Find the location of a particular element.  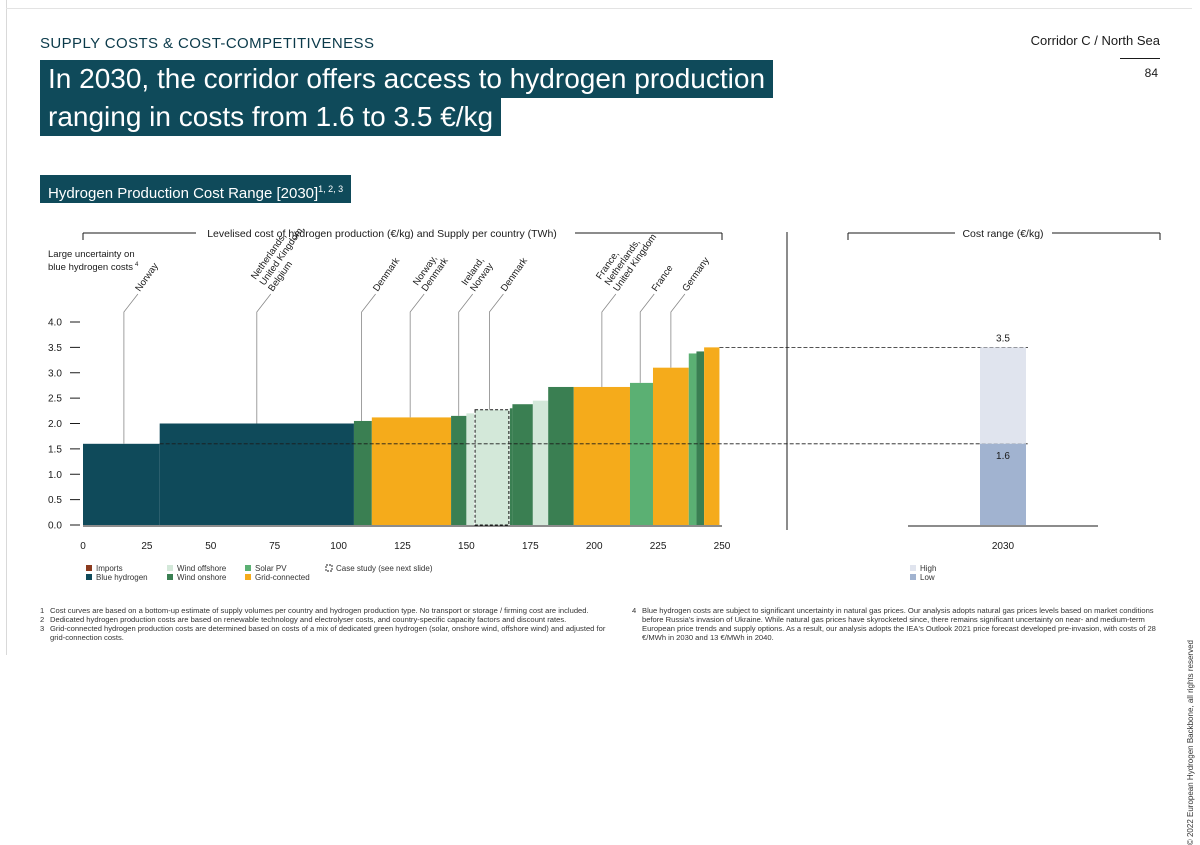

legend-swatch-grid-connected is located at coordinates (248, 577).